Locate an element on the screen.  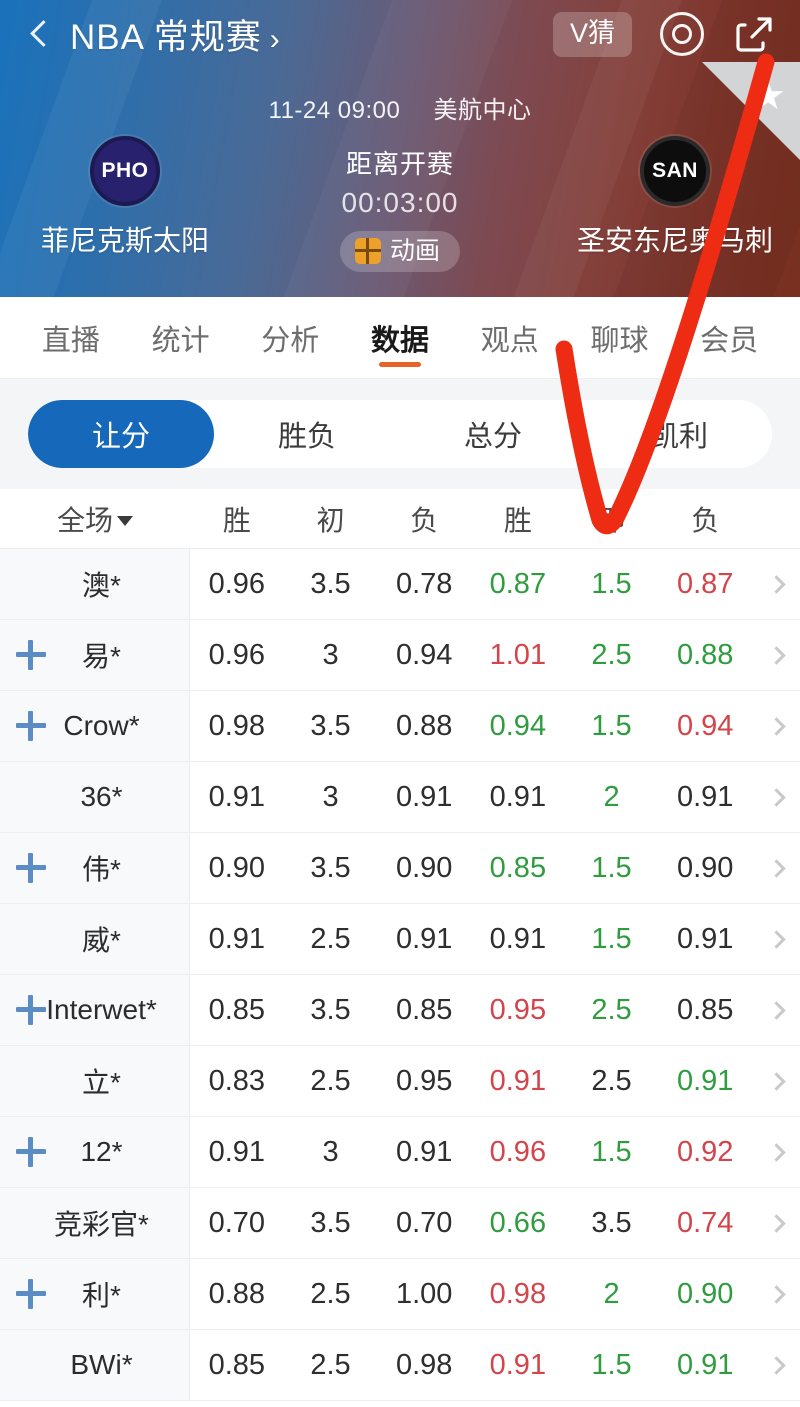
odds-open-win: 0.85 is located at coordinates (237, 1364).